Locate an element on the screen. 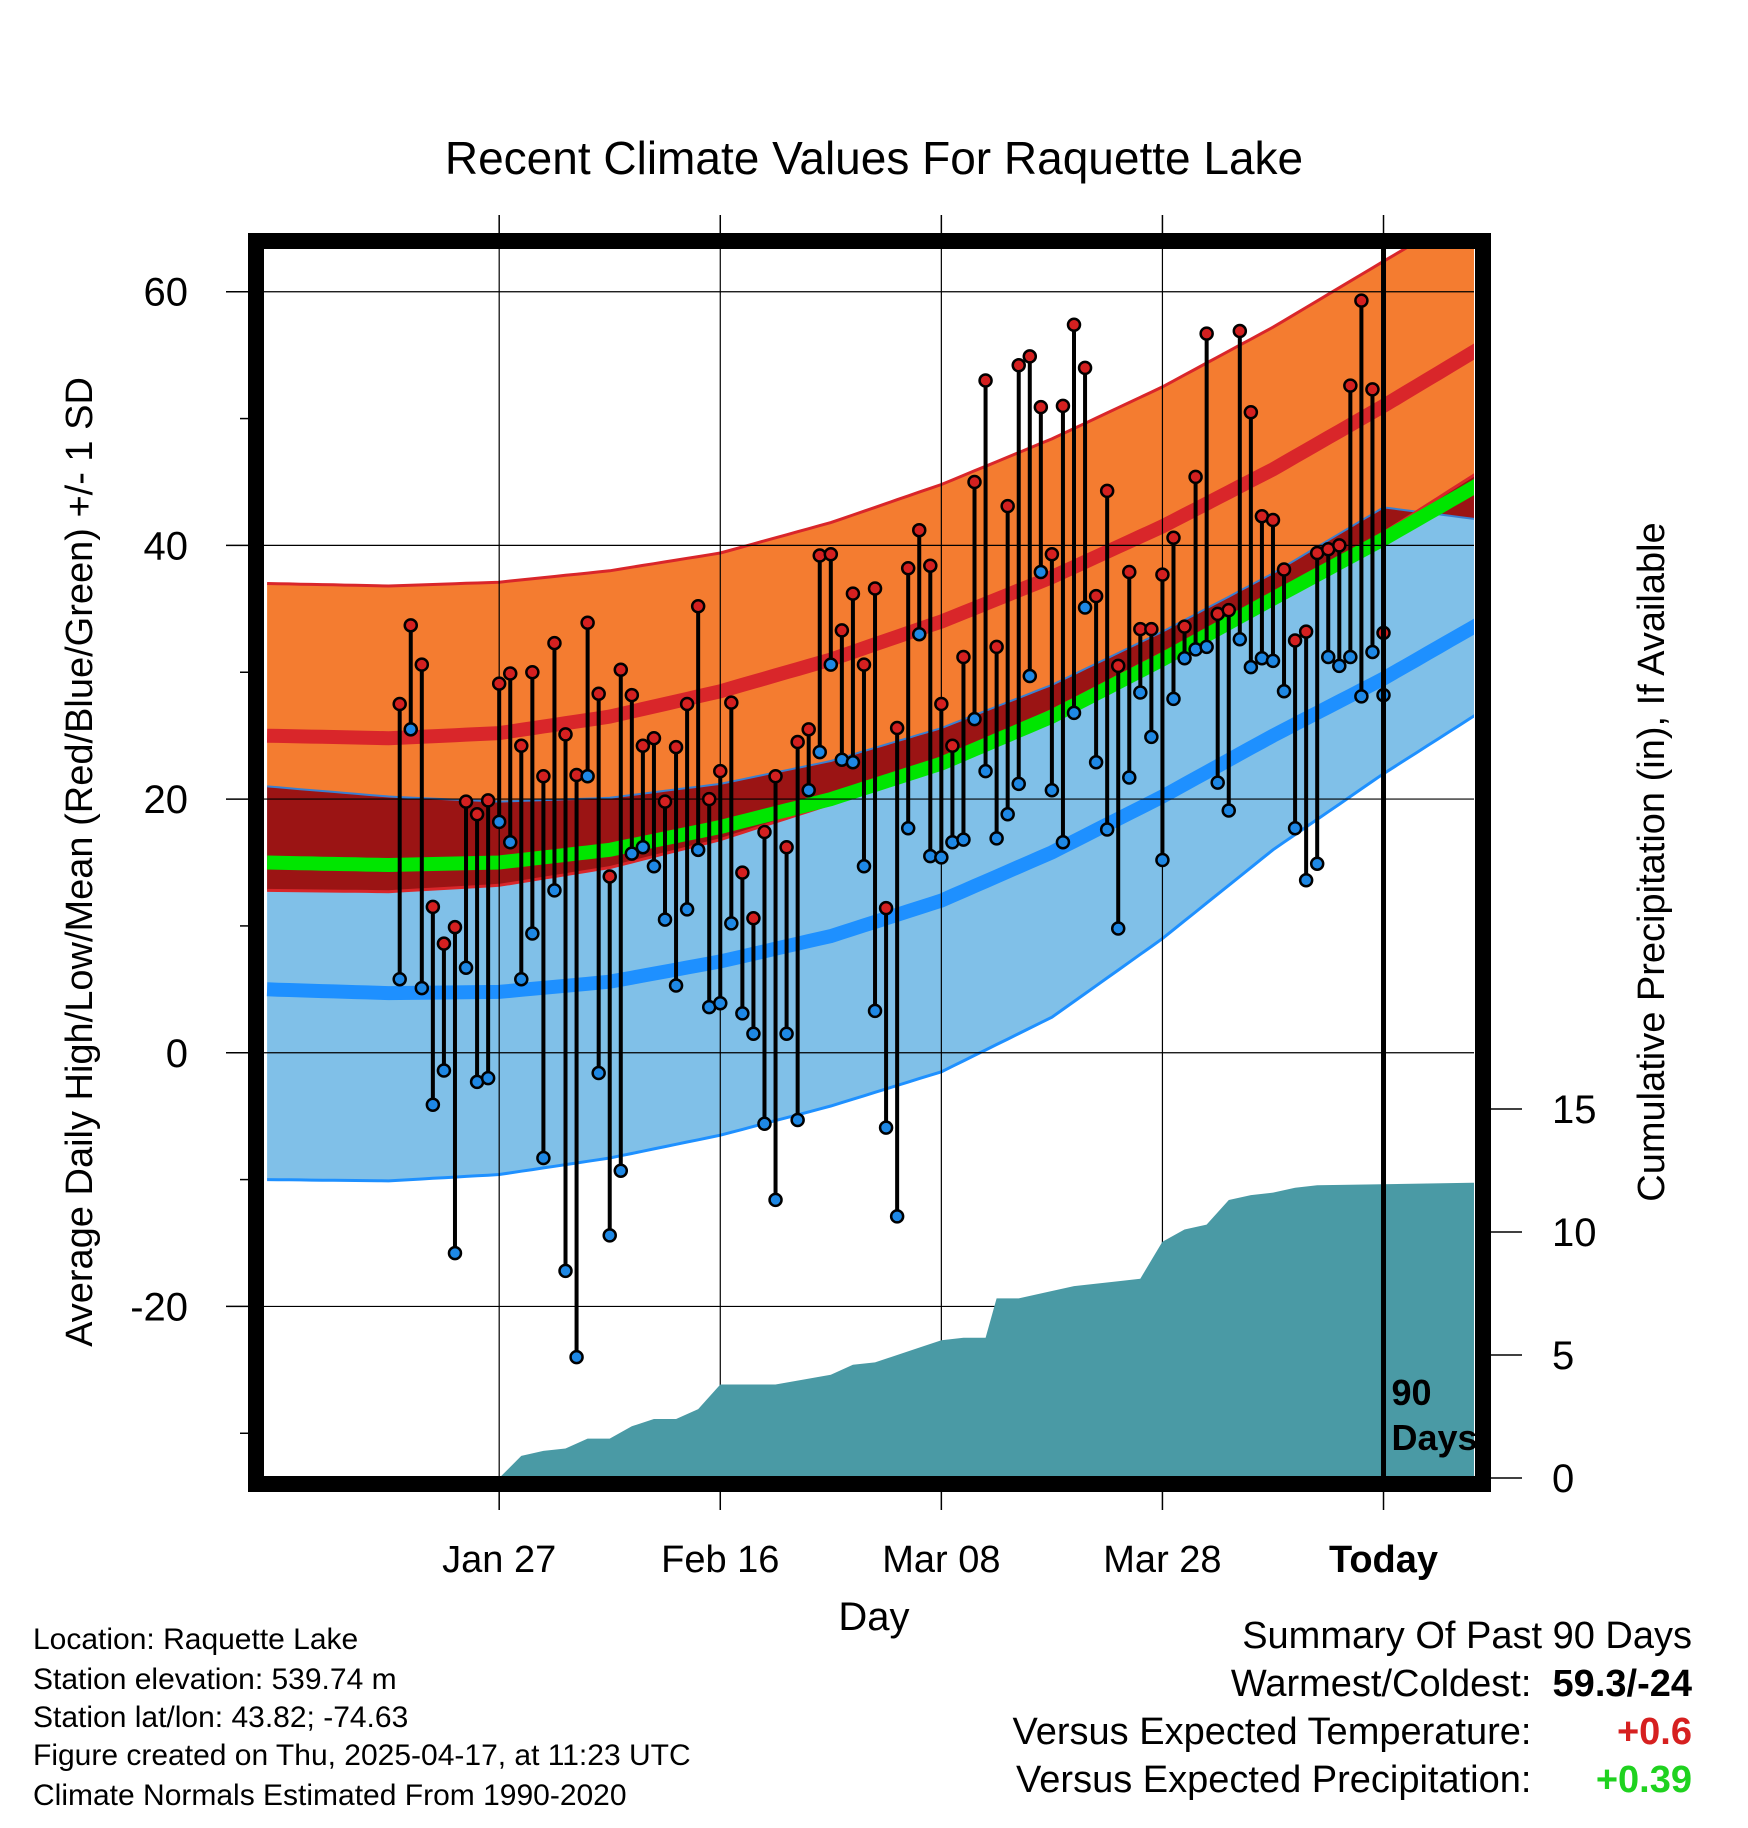 This screenshot has width=1748, height=1828. summary-temp-value: +0.6 is located at coordinates (1654, 1732).